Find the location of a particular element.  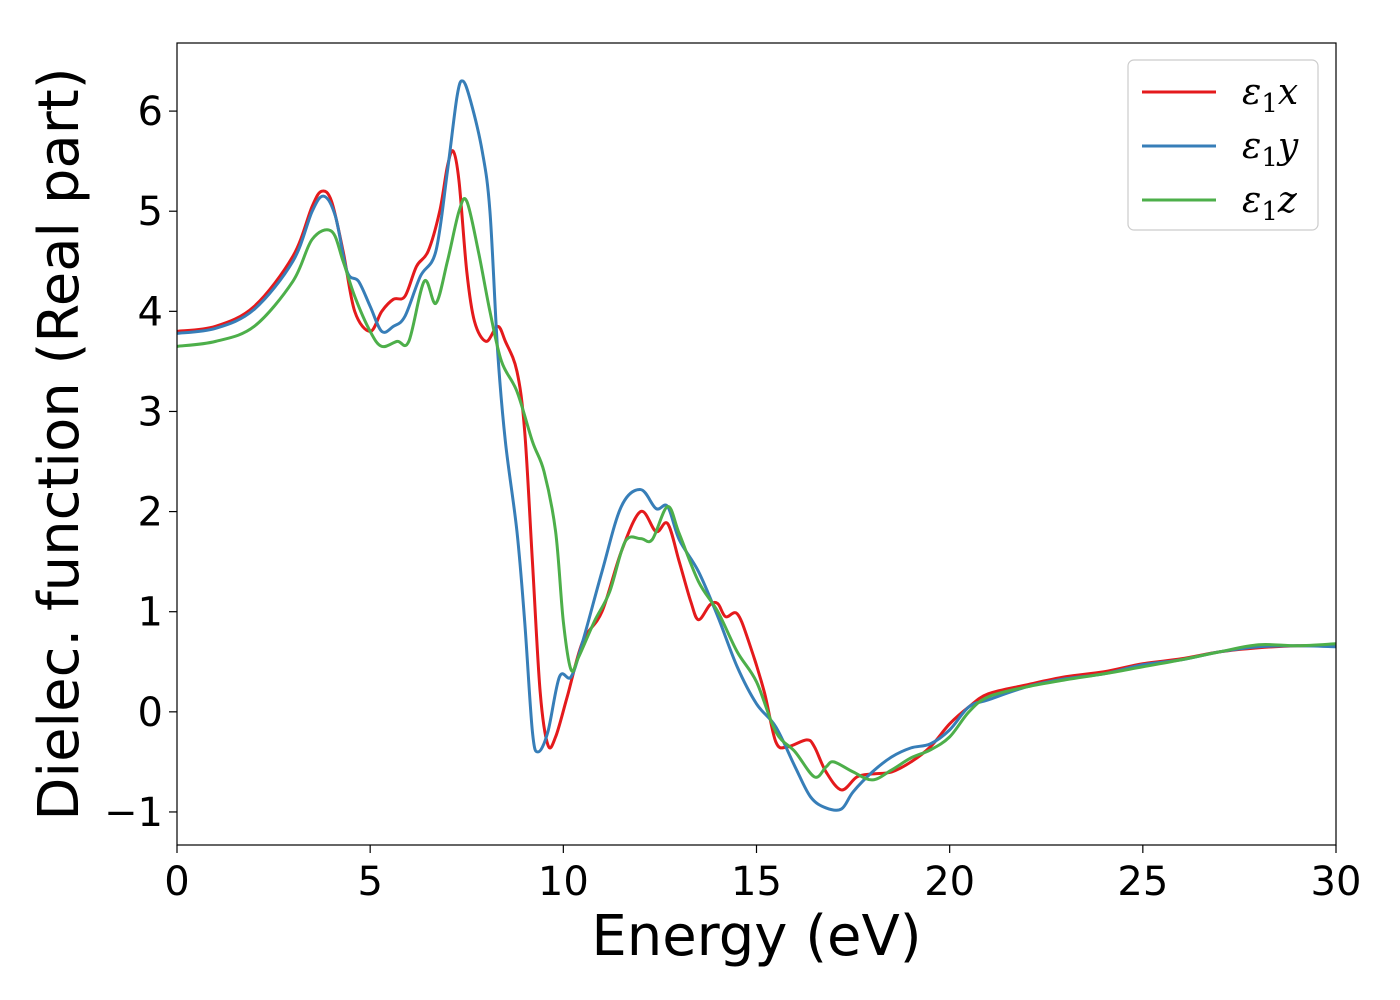

y-tick-label: 1 is located at coordinates (150, 613).